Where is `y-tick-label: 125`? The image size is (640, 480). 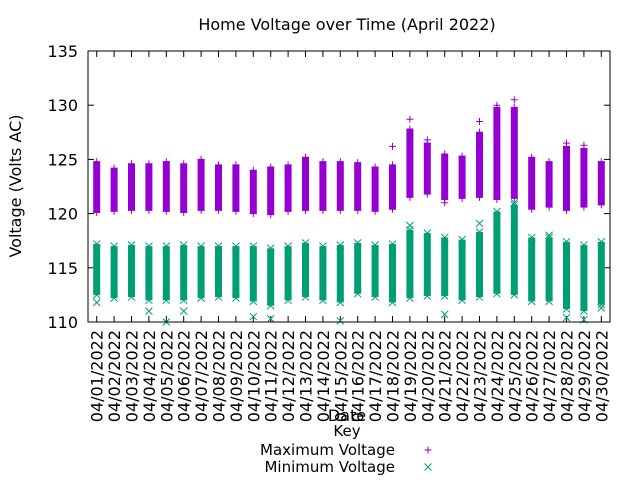
y-tick-label: 125 is located at coordinates (62, 159).